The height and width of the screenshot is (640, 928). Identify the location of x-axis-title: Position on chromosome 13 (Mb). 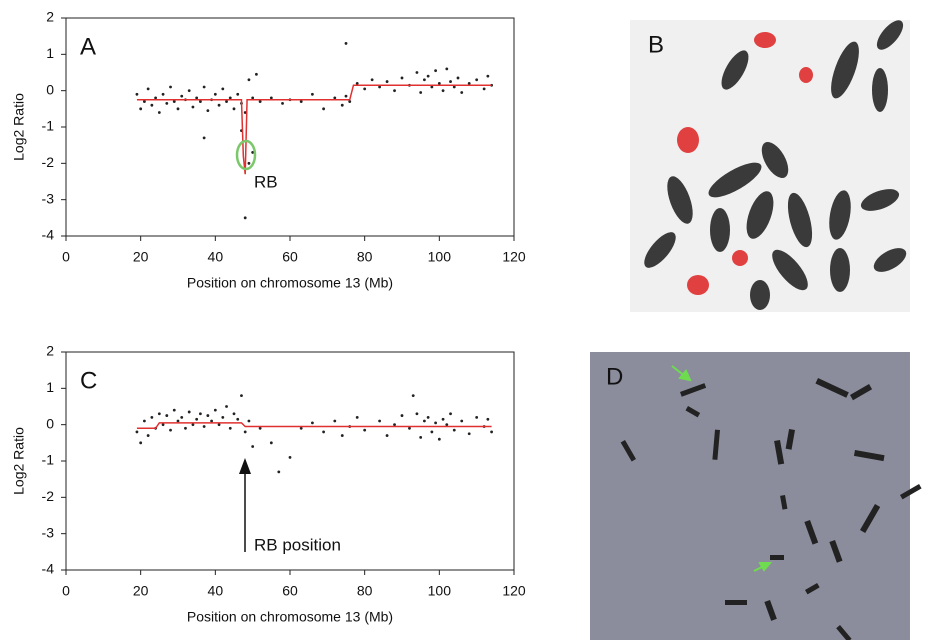
(290, 617).